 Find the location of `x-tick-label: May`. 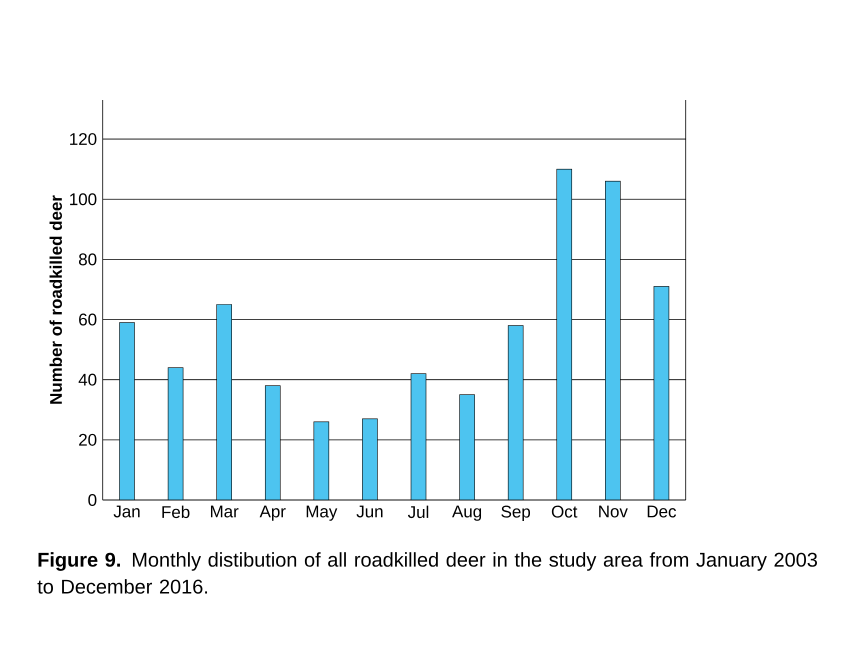

x-tick-label: May is located at coordinates (322, 513).